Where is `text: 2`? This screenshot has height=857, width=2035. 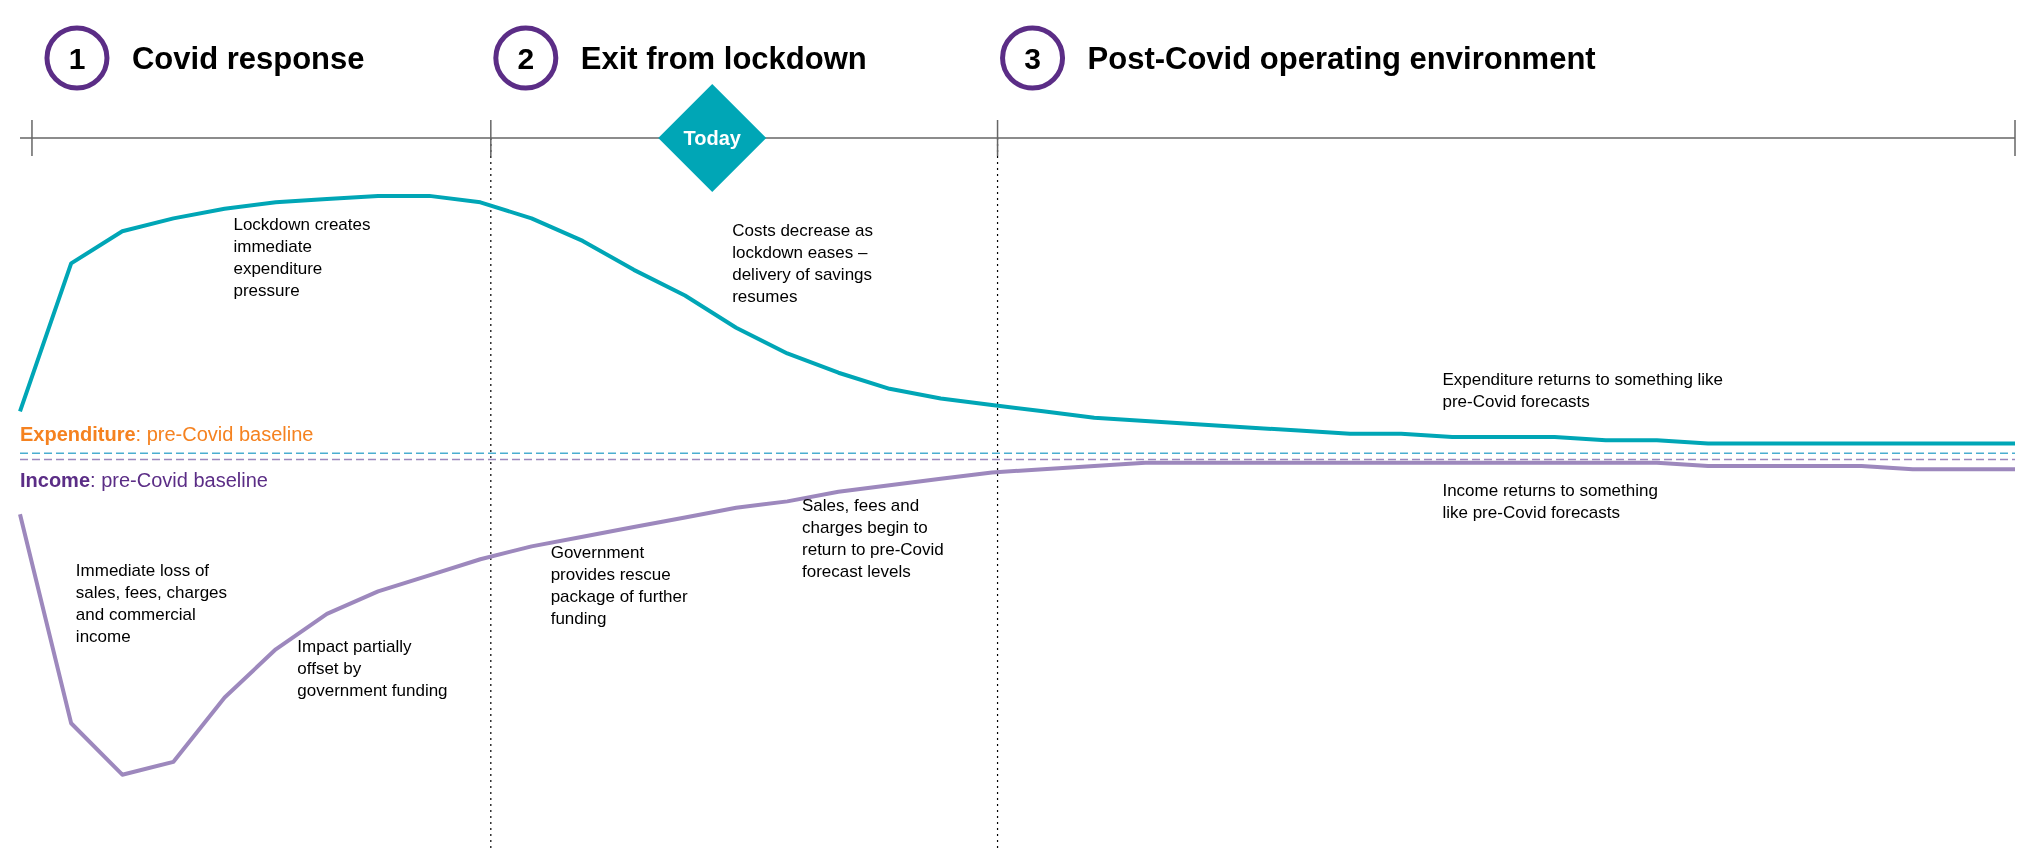
text: 2 is located at coordinates (526, 58).